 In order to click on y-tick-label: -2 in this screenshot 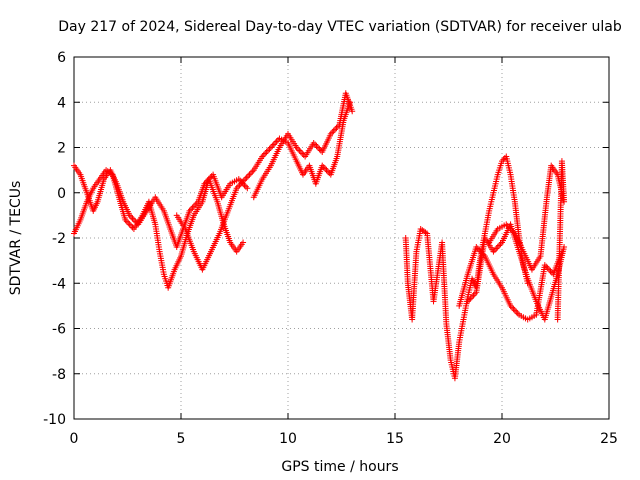, I will do `click(59, 239)`.